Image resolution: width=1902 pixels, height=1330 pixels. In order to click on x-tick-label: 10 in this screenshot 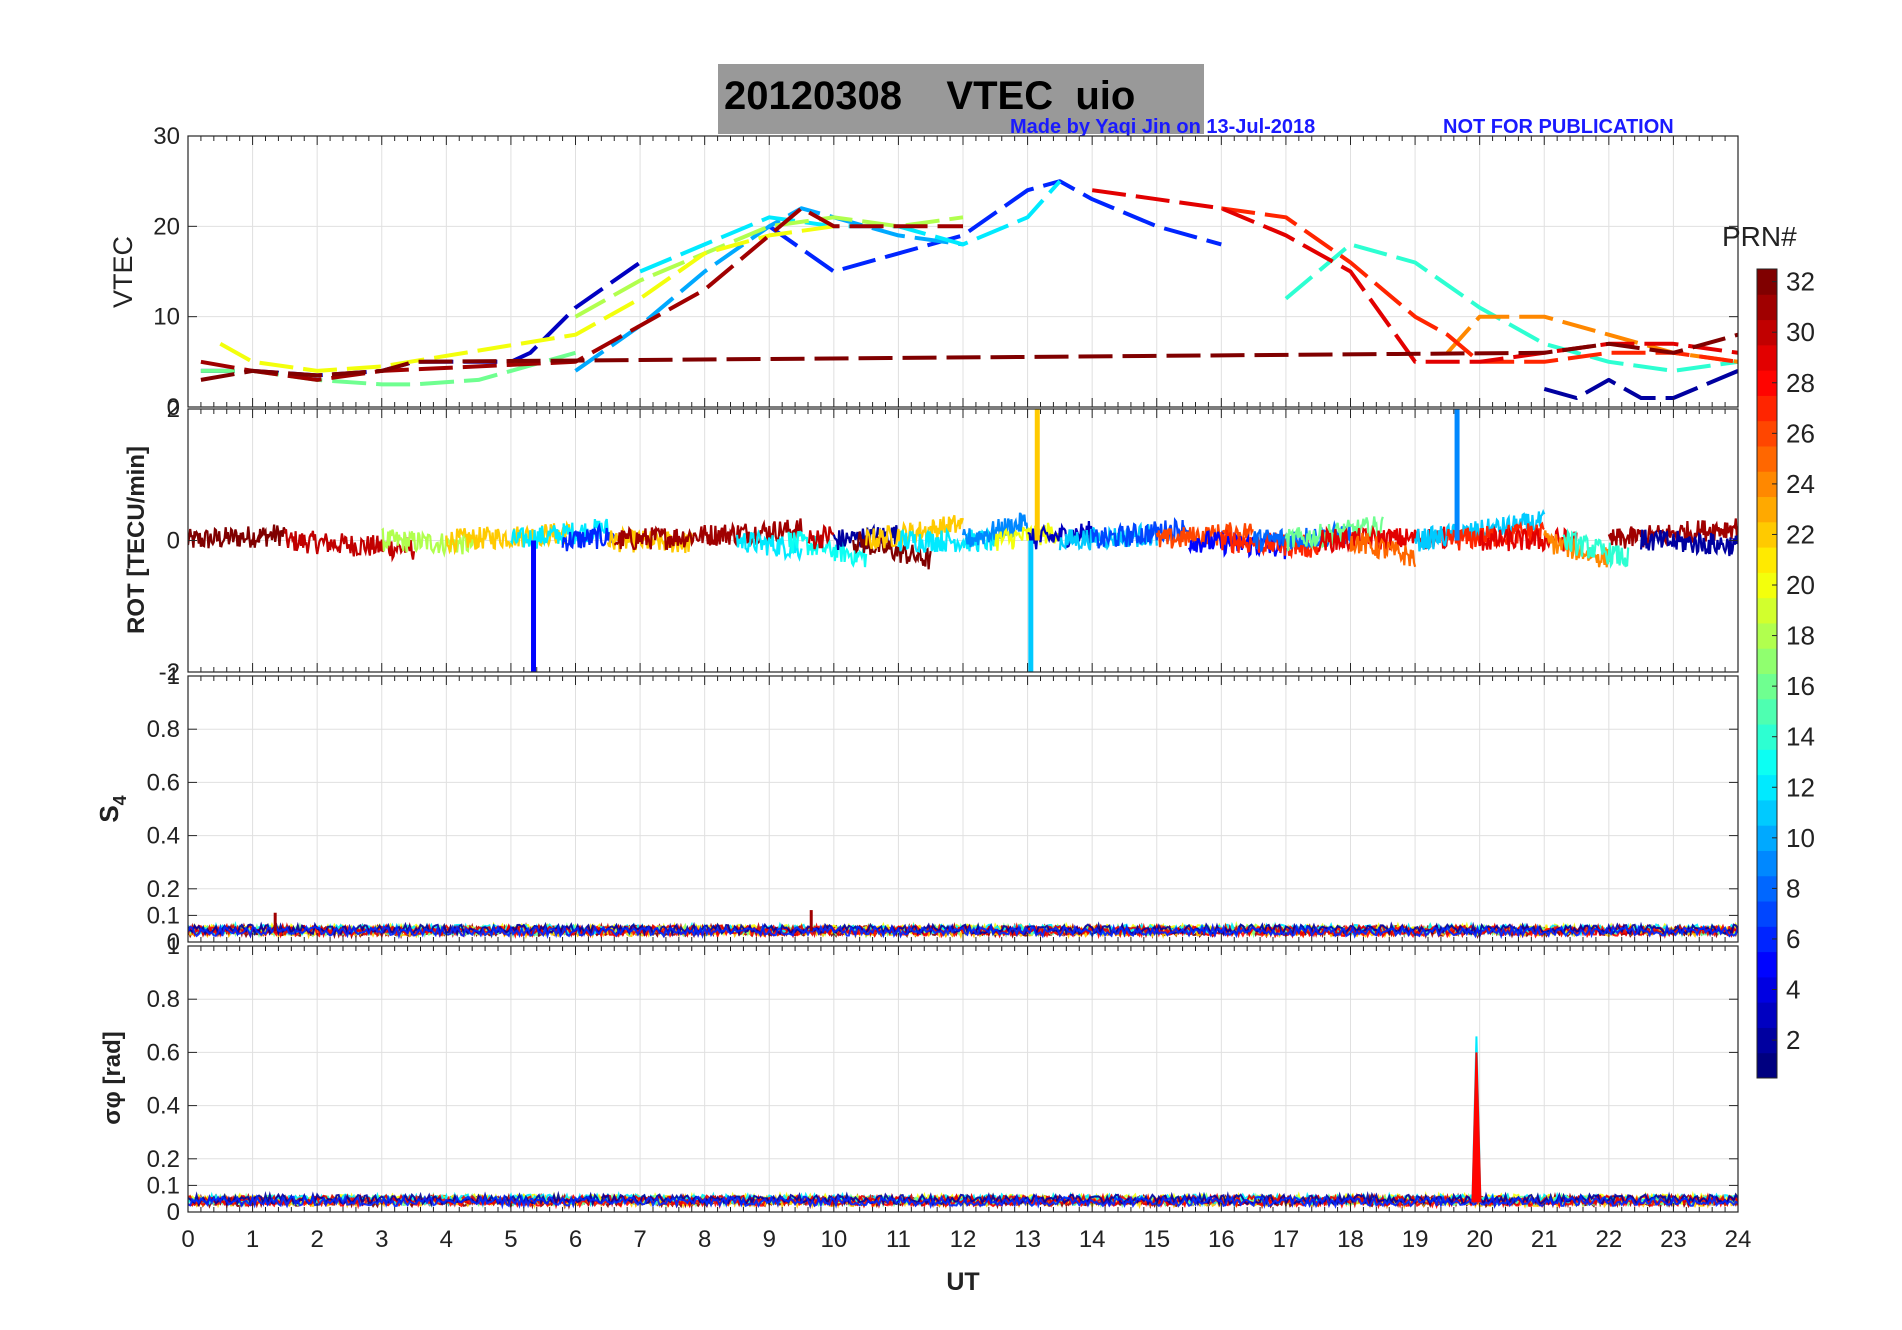, I will do `click(833, 1239)`.